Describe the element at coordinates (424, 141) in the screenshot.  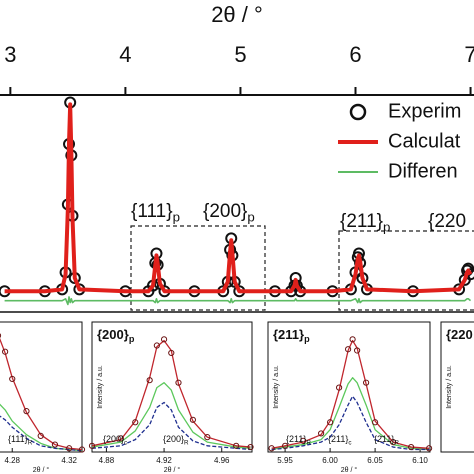
I see `legend-label: Calculat` at that location.